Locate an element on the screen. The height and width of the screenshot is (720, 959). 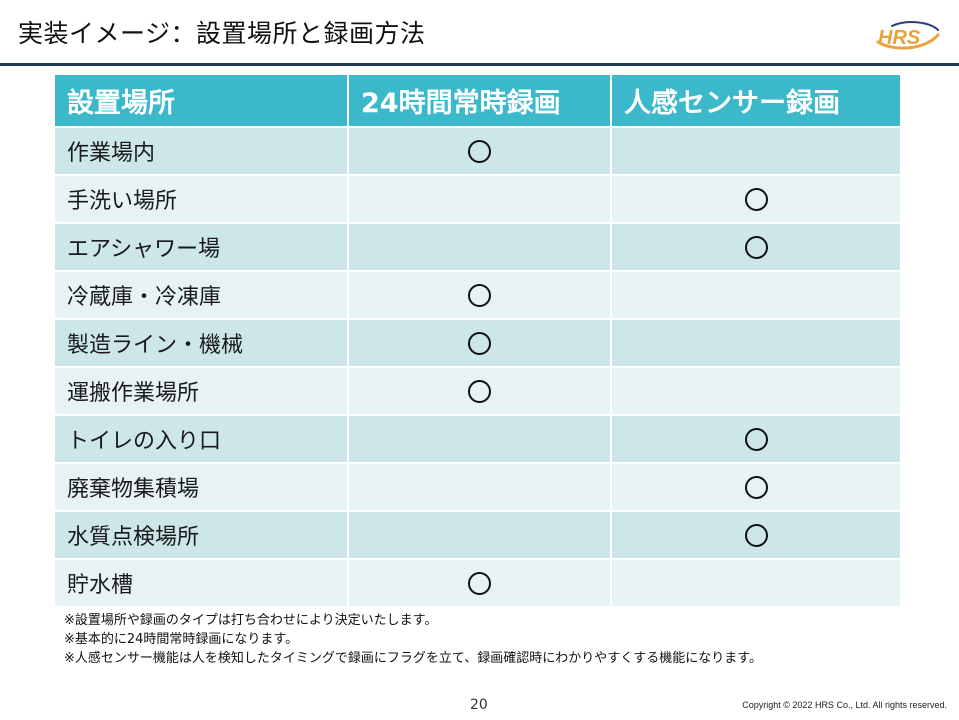
table-row: 冷蔵庫・冷凍庫 is located at coordinates (478, 295).